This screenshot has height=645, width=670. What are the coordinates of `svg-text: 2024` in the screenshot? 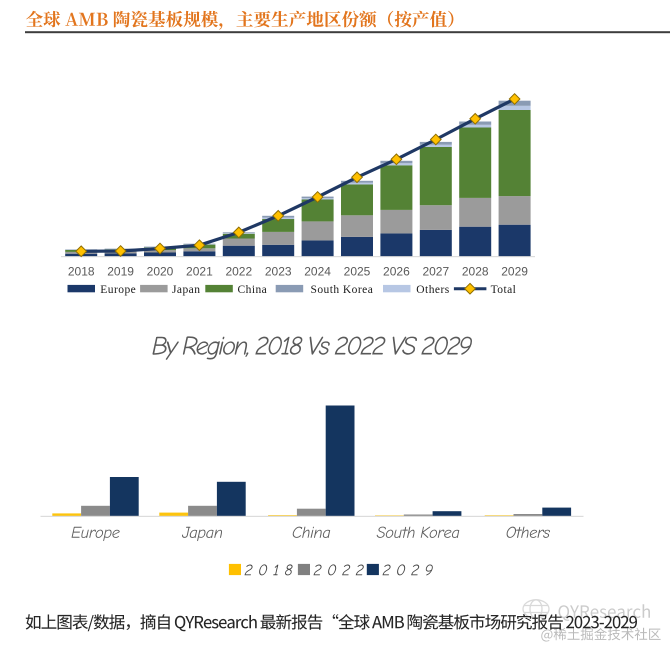 It's located at (317, 271).